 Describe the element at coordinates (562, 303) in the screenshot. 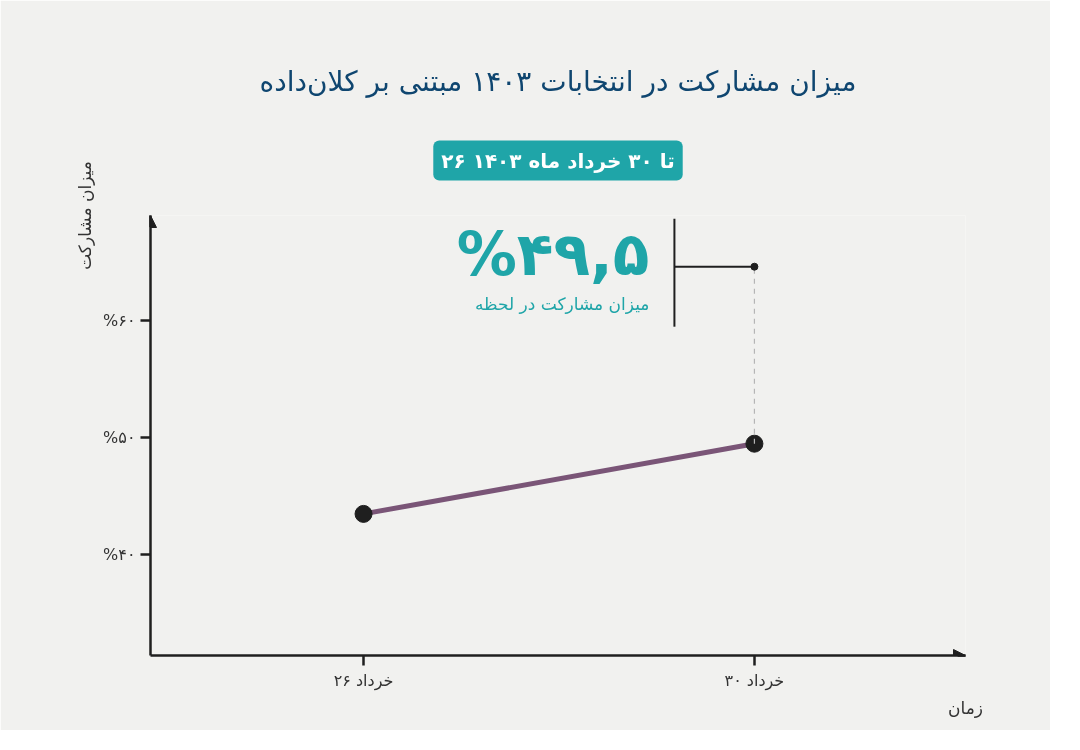

I see `annotation: میزان مشارکت در لحظه` at that location.